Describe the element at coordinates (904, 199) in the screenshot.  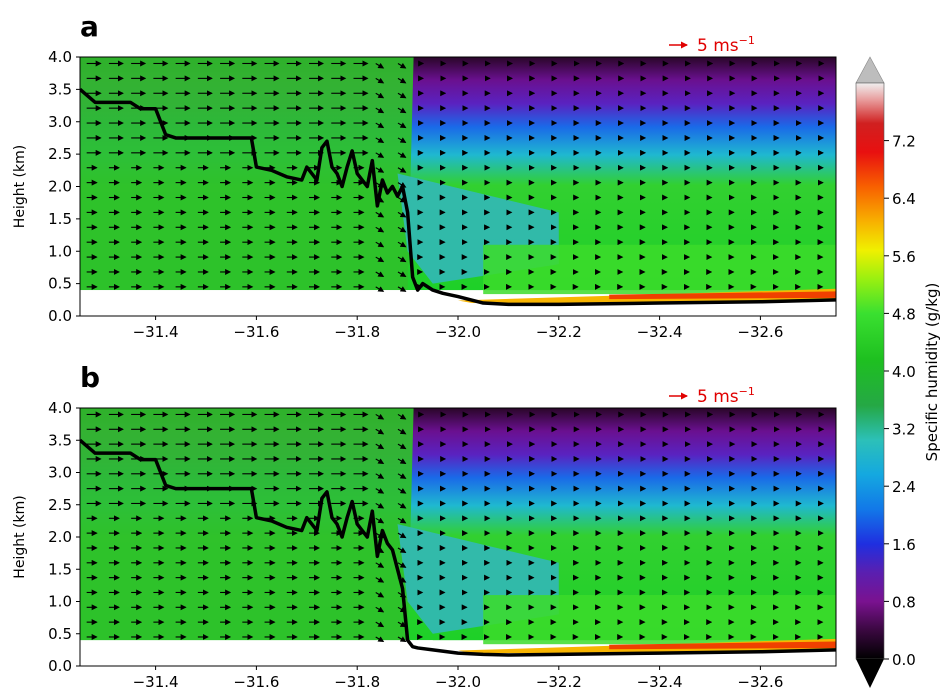
I see `colorbar-tick-label: 6.4` at that location.